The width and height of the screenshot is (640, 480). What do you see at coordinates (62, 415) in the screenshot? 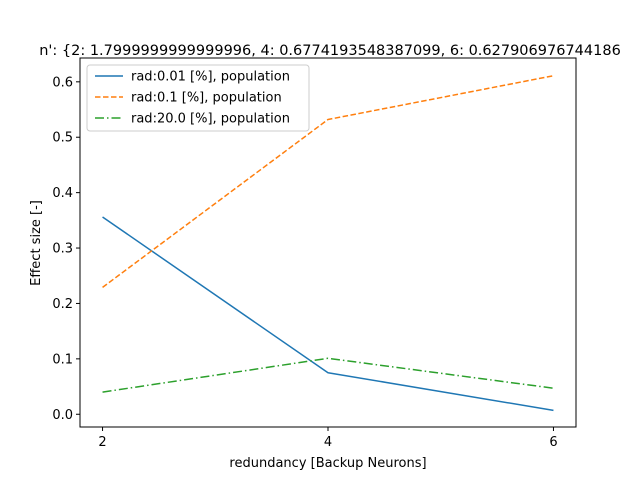
I see `y-tick-label: 0.0` at bounding box center [62, 415].